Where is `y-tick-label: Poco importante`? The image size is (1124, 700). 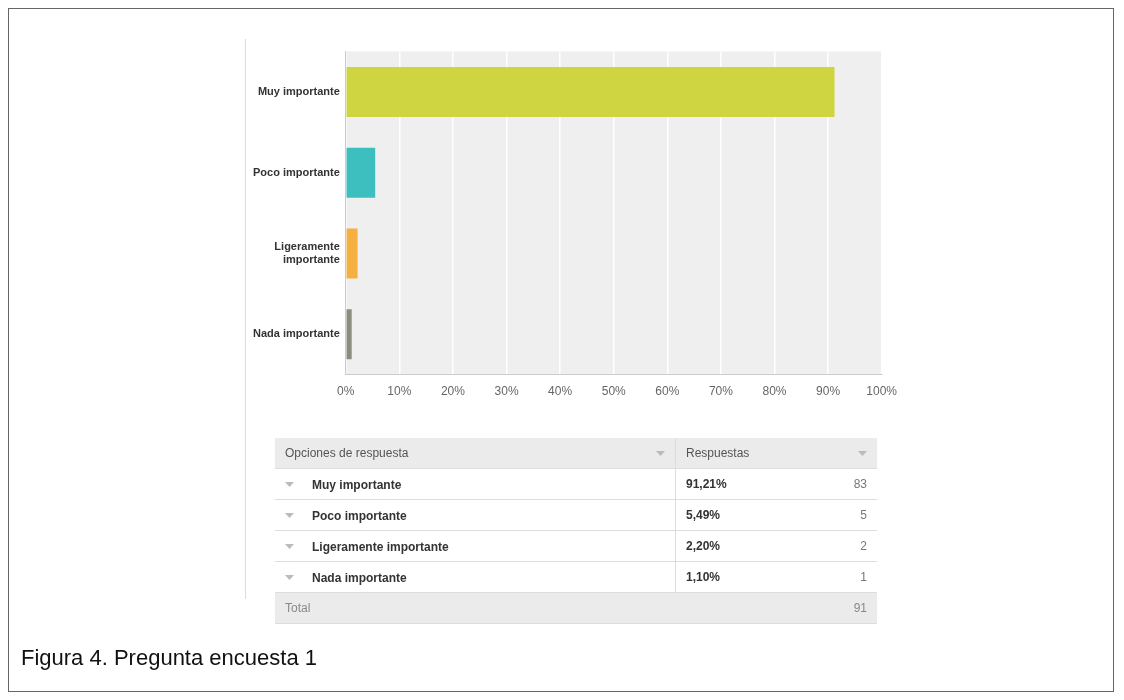
y-tick-label: Poco importante is located at coordinates (296, 171).